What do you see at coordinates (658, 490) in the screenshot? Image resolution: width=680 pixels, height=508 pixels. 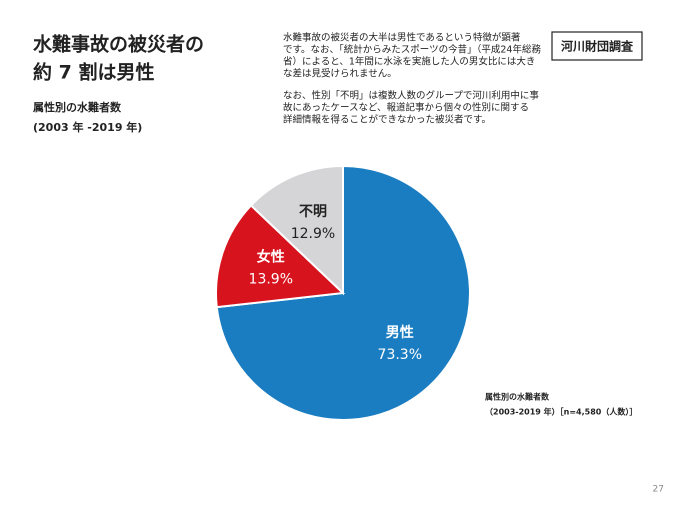 I see `page-number: 27` at bounding box center [658, 490].